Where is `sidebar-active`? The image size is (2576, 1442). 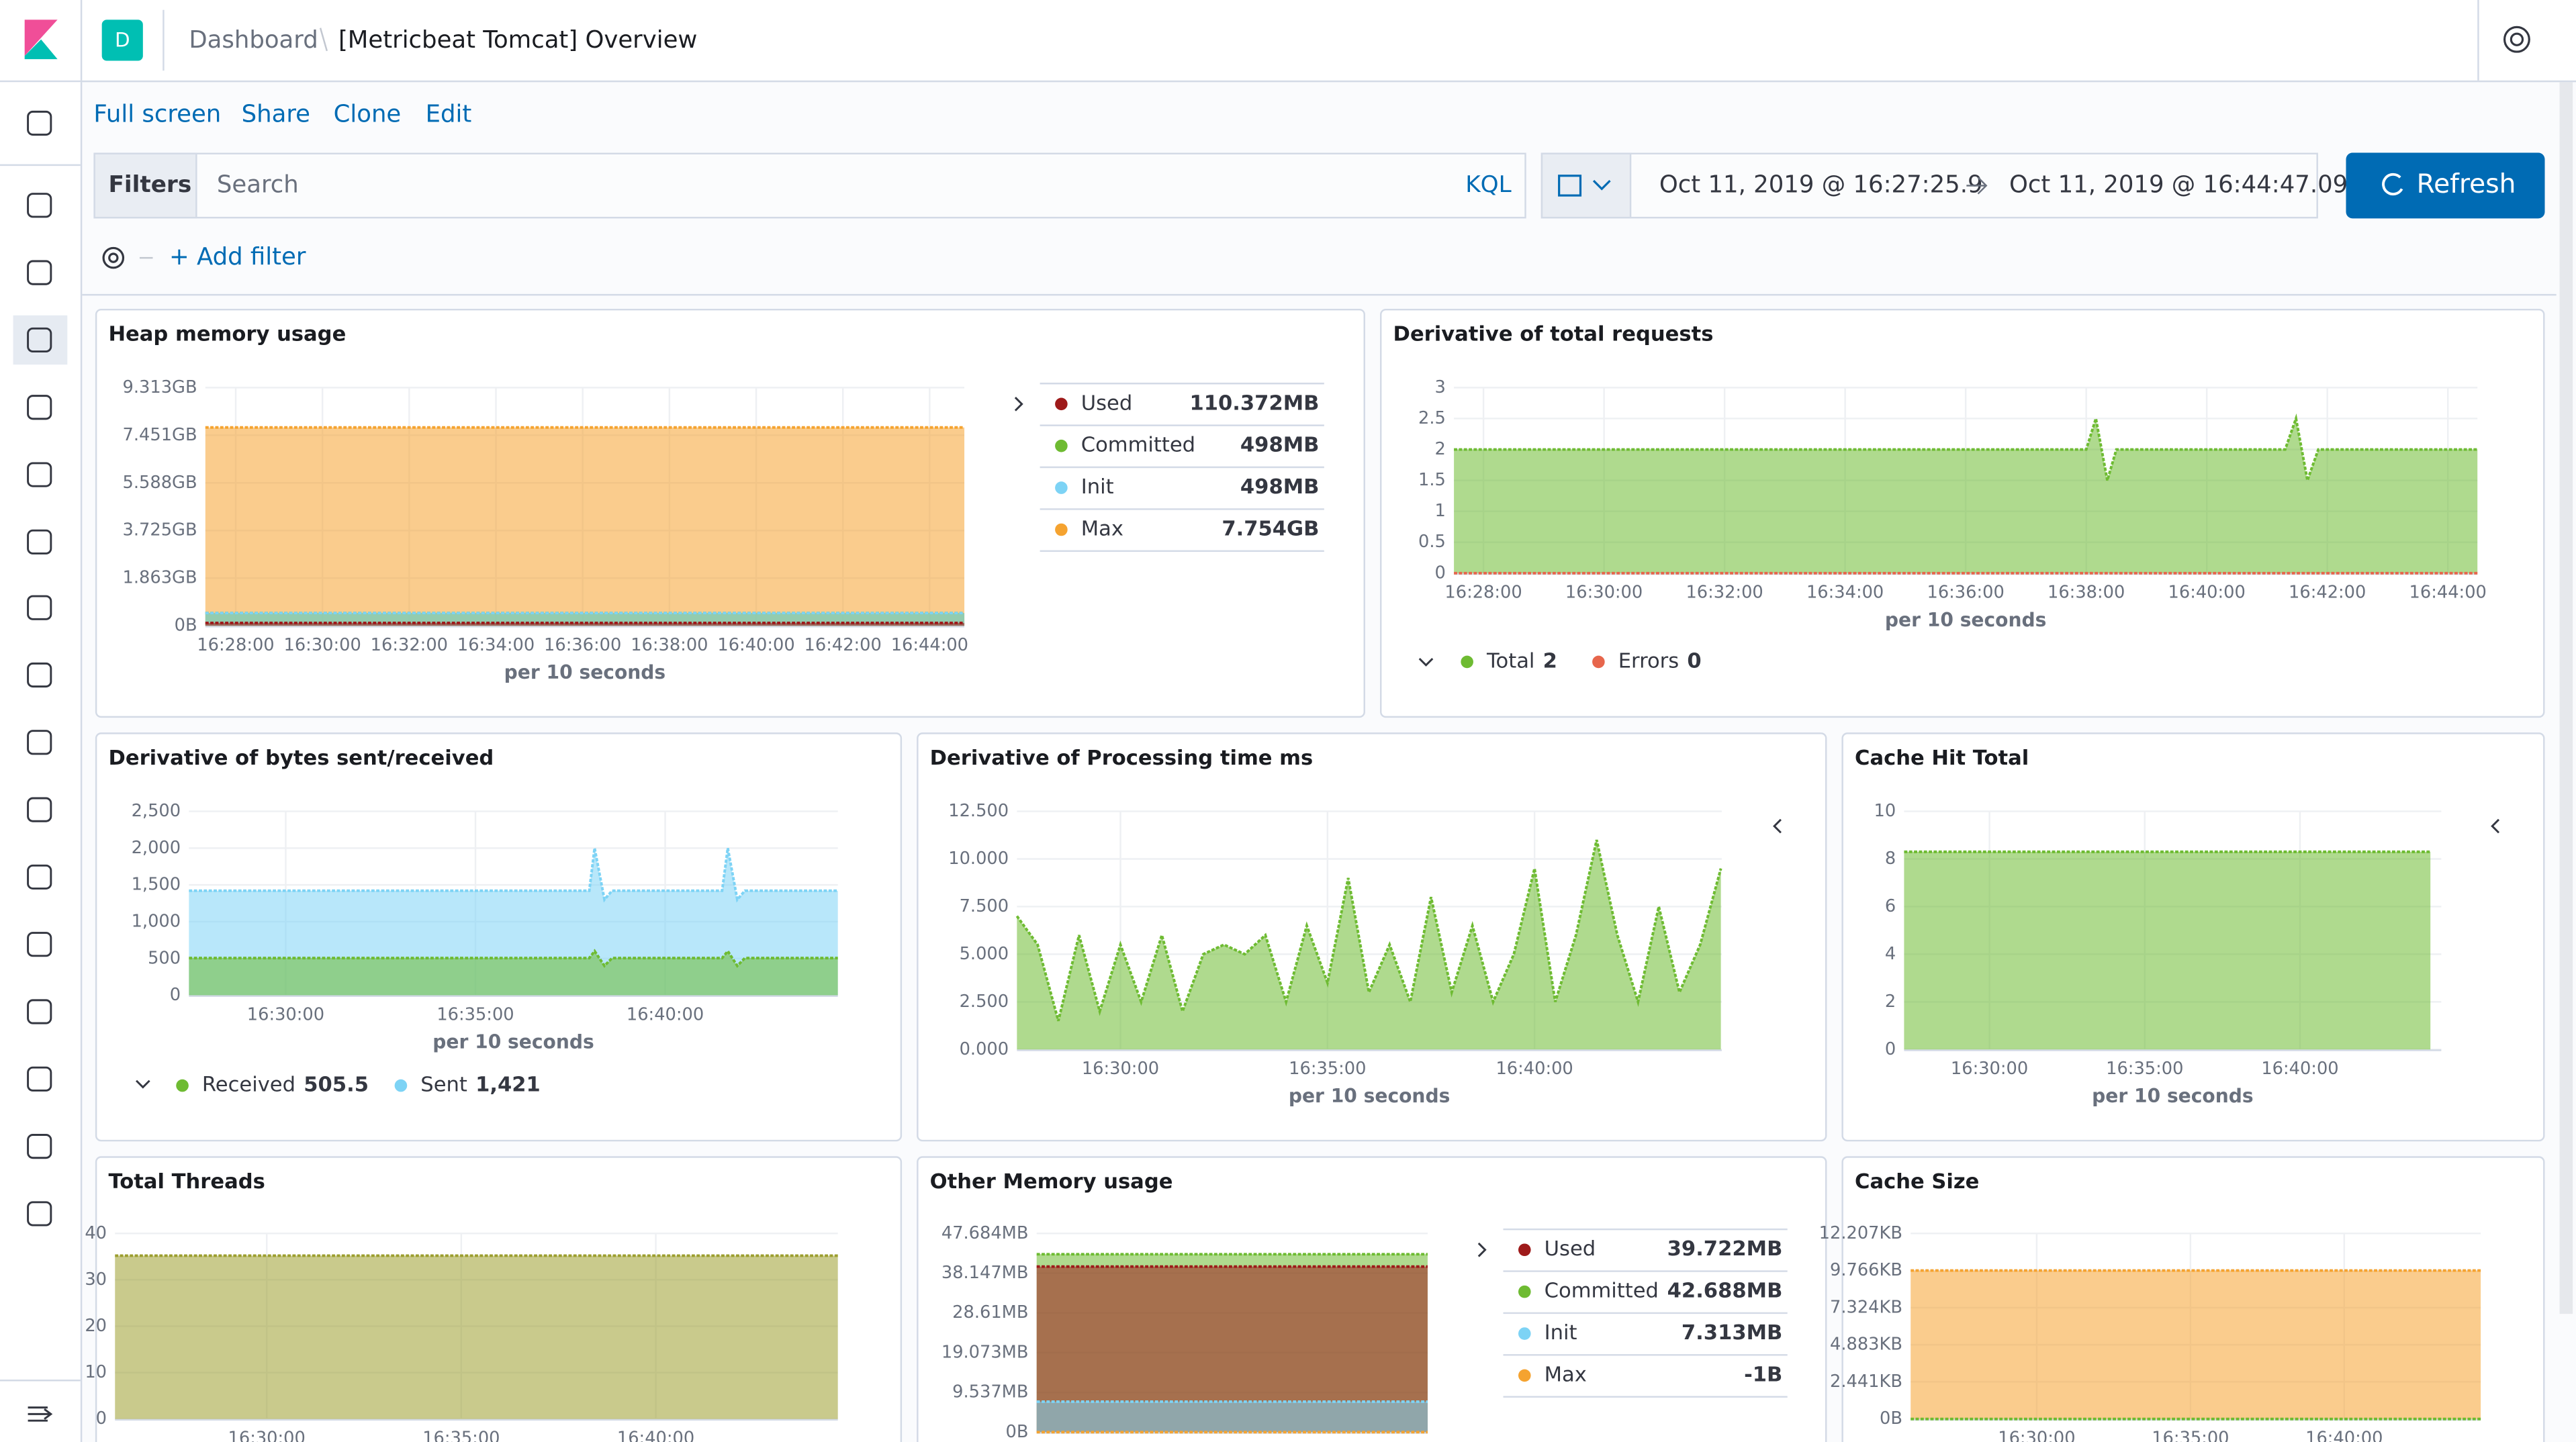 sidebar-active is located at coordinates (40, 340).